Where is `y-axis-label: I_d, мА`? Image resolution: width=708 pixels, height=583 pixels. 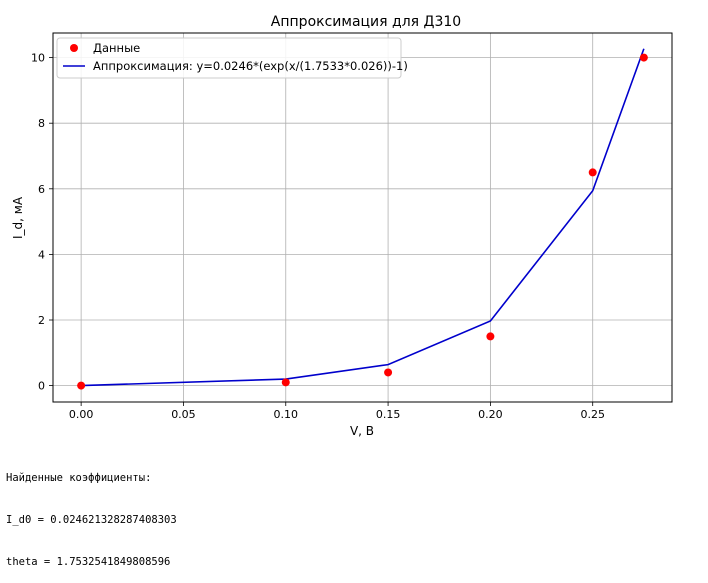
y-axis-label: I_d, мА is located at coordinates (18, 217).